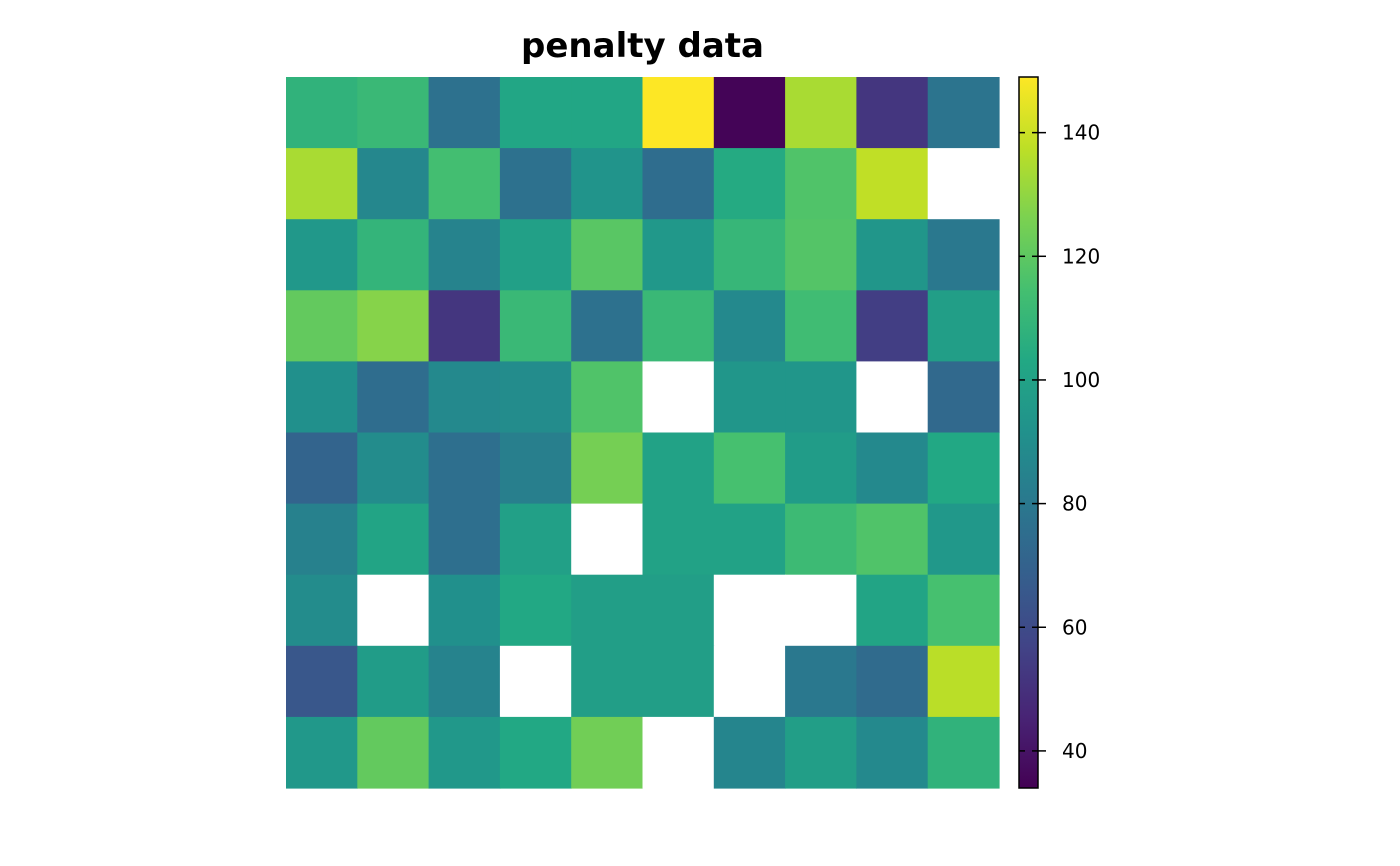  Describe the element at coordinates (1081, 256) in the screenshot. I see `colorbar-tick-label: 120` at that location.